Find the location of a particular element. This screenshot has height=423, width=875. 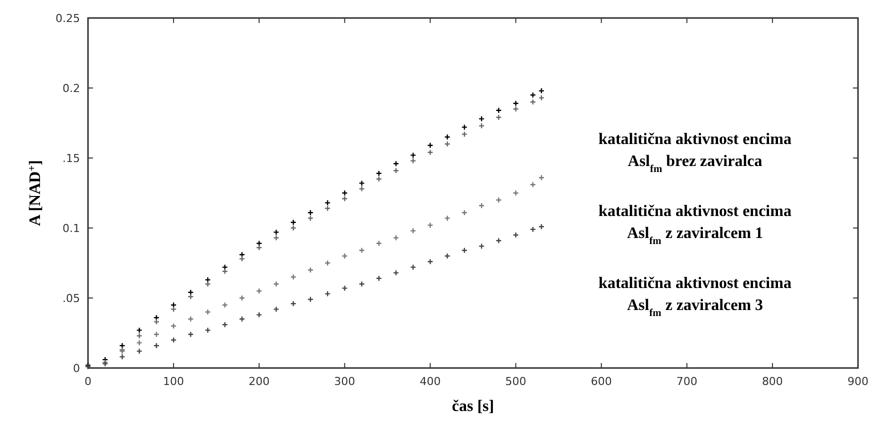

x-tick-label: 600 is located at coordinates (601, 381).